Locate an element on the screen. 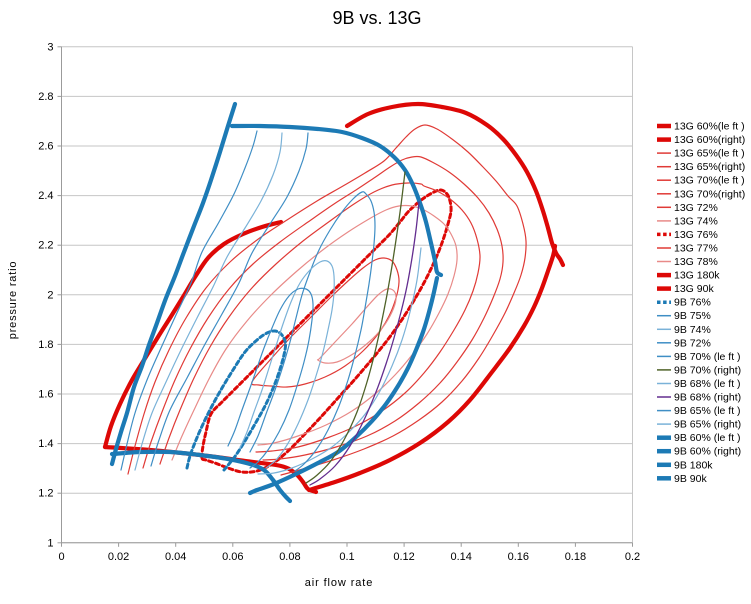  svg-text: 13G 180k is located at coordinates (697, 276).